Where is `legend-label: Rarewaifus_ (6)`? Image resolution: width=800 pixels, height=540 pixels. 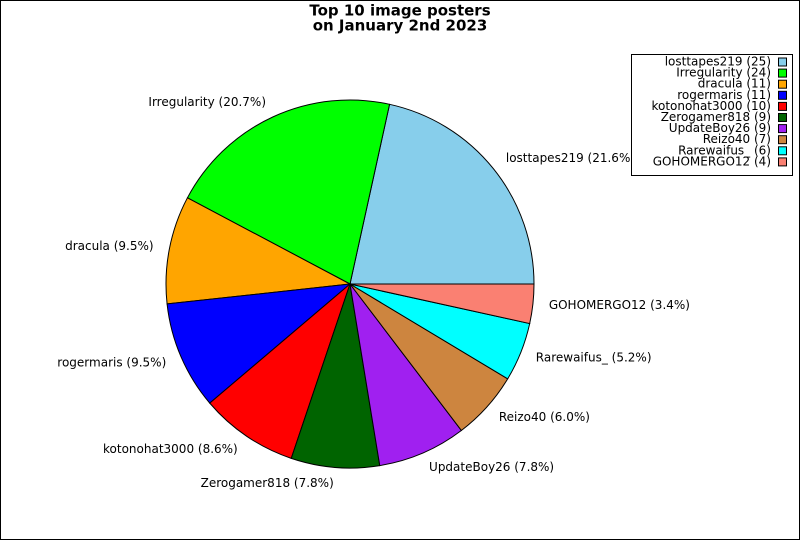 legend-label: Rarewaifus_ (6) is located at coordinates (724, 150).